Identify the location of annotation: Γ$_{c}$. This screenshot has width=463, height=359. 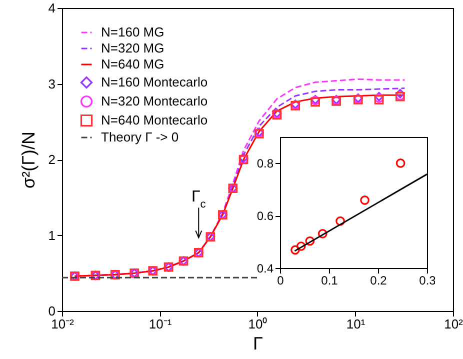
(198, 199).